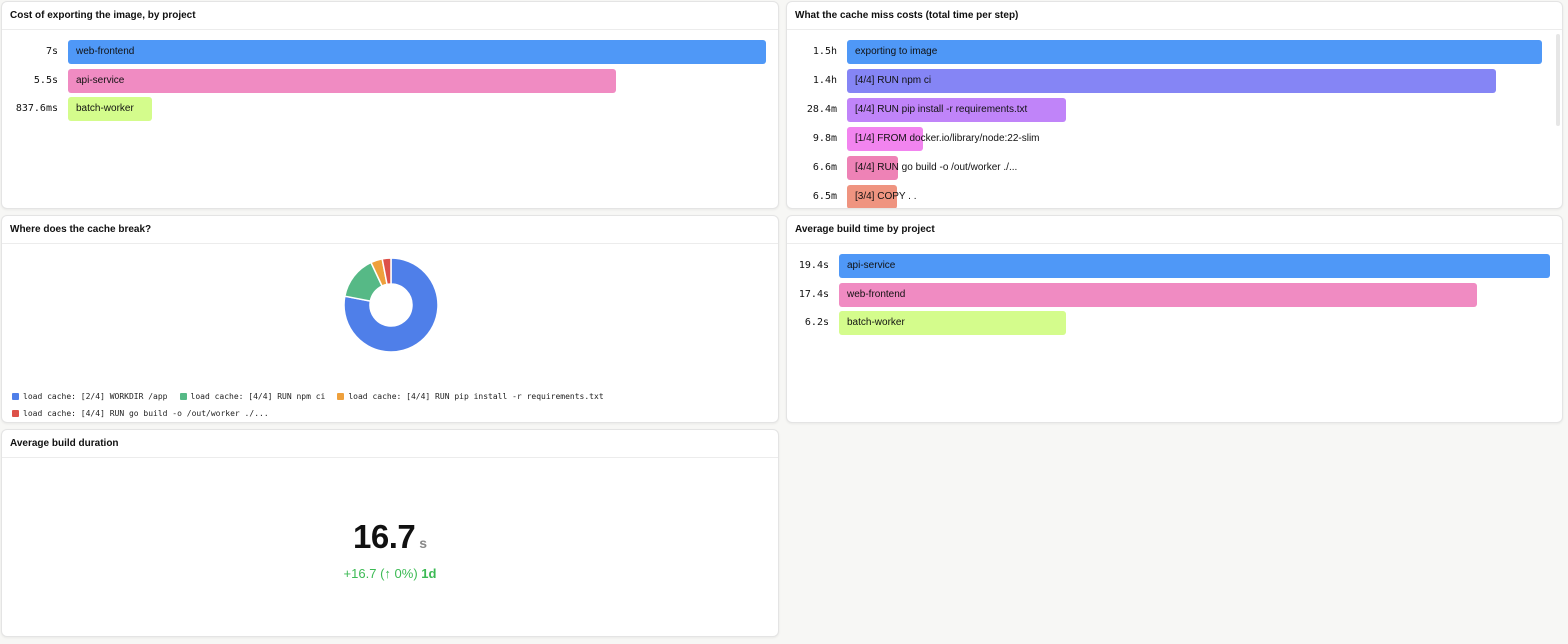 The height and width of the screenshot is (644, 1568). I want to click on bar-value-label: 6.5m, so click(824, 196).